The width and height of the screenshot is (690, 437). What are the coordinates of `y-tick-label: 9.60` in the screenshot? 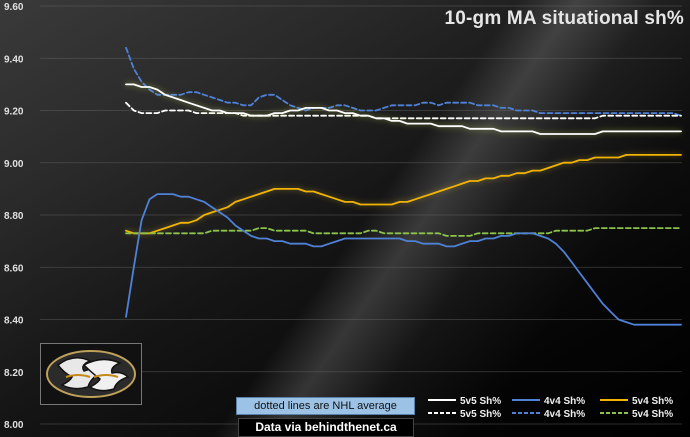 It's located at (14, 7).